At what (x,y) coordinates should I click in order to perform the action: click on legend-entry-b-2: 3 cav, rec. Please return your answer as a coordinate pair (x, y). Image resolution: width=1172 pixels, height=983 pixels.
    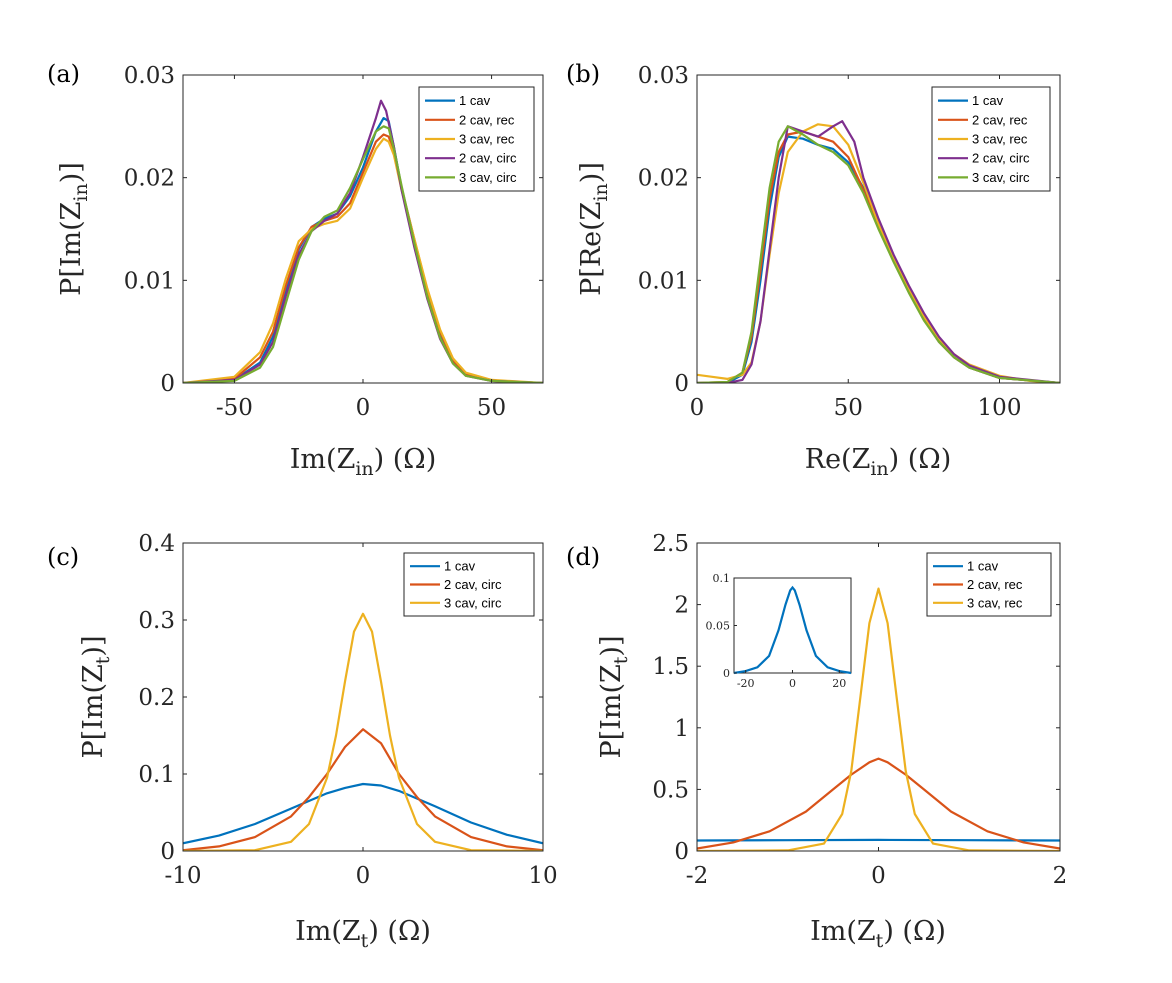
    Looking at the image, I should click on (1000, 139).